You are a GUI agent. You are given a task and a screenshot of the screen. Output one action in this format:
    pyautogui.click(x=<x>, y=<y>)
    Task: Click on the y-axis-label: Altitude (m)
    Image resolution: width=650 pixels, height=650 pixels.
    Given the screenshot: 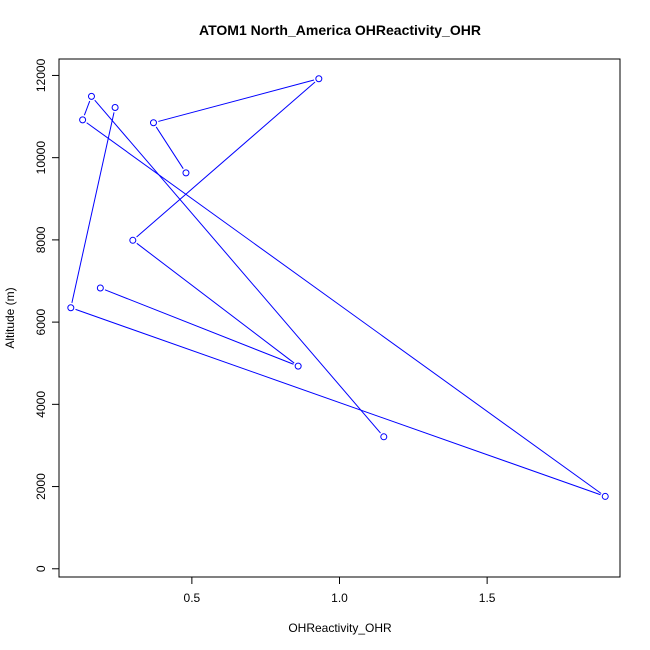 What is the action you would take?
    pyautogui.click(x=10, y=317)
    